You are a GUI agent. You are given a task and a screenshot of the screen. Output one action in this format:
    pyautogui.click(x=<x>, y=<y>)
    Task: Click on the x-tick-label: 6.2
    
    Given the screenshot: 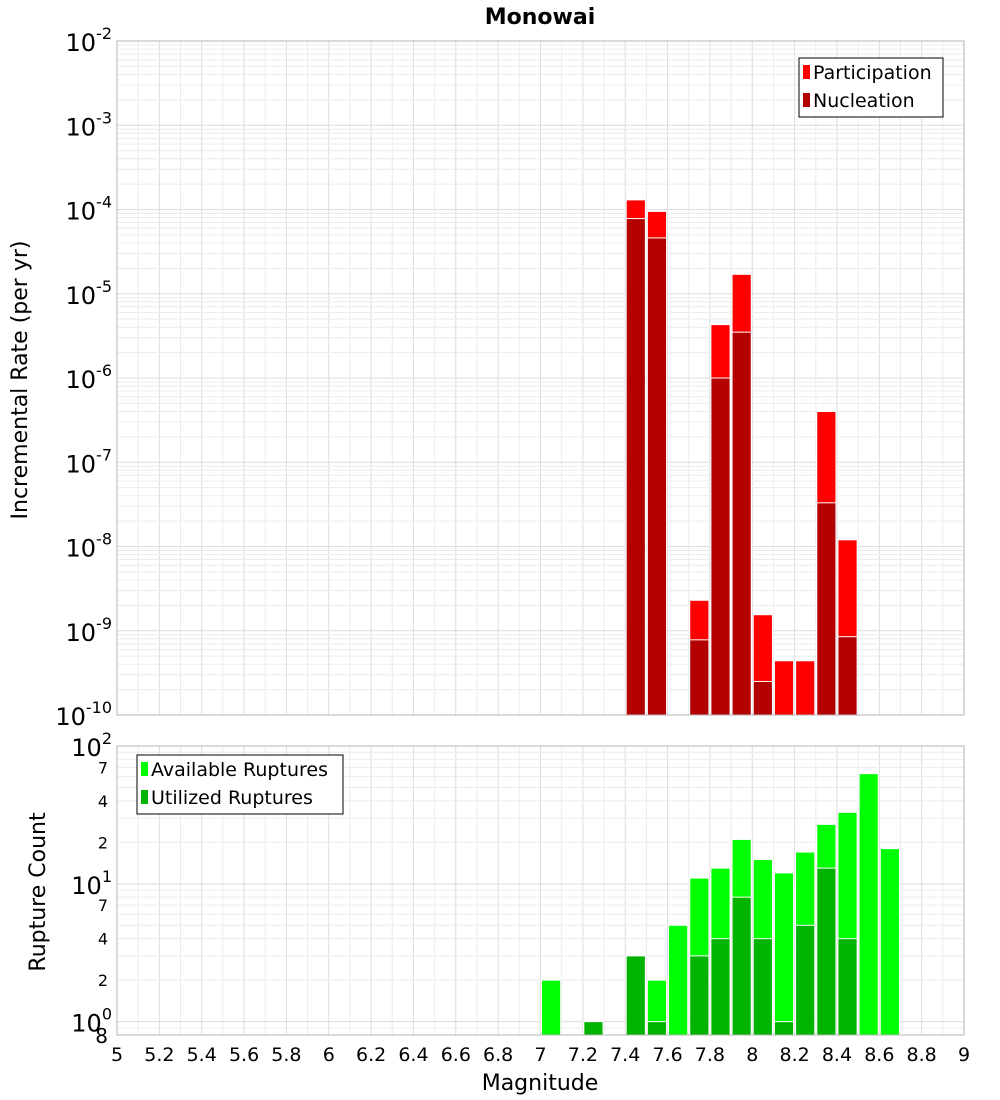 What is the action you would take?
    pyautogui.click(x=371, y=1055)
    